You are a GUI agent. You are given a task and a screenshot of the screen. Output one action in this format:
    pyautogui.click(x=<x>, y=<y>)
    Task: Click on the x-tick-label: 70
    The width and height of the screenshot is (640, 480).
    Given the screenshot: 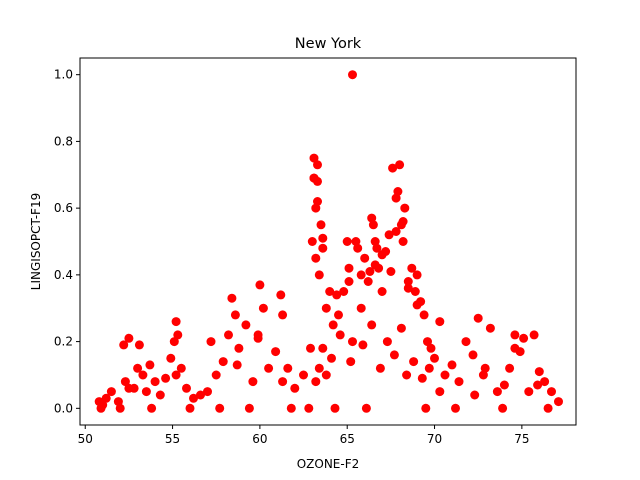 What is the action you would take?
    pyautogui.click(x=434, y=439)
    